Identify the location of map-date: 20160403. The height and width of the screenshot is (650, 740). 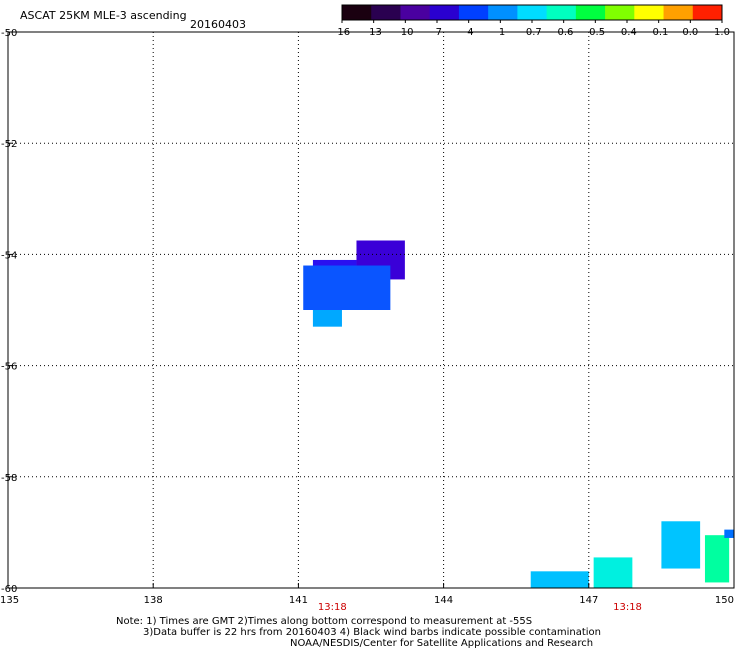
(218, 24).